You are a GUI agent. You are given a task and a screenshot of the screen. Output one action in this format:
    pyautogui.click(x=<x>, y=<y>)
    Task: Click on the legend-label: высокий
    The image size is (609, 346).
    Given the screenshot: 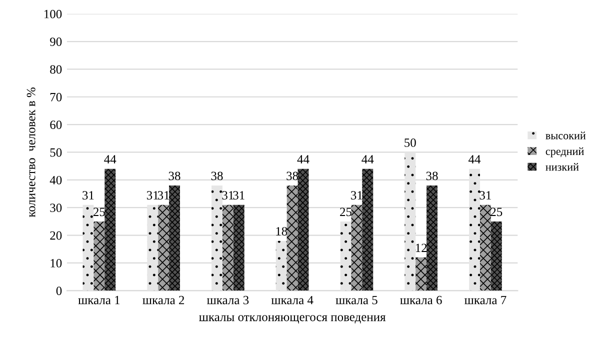 What is the action you would take?
    pyautogui.click(x=566, y=136)
    